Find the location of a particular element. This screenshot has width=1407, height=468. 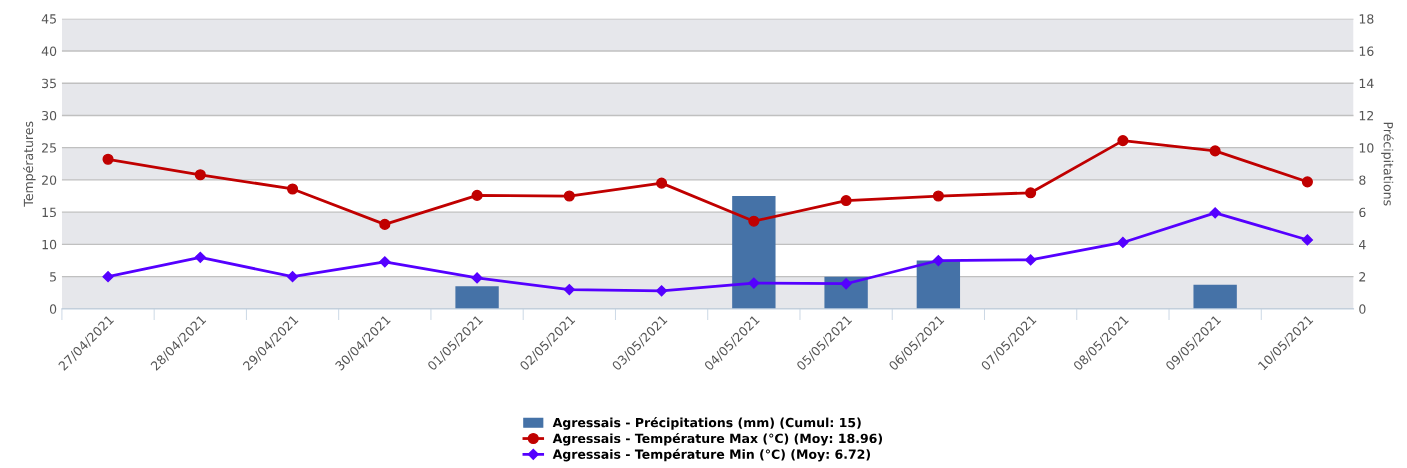

y2-tick-label: 16 is located at coordinates (1366, 51).